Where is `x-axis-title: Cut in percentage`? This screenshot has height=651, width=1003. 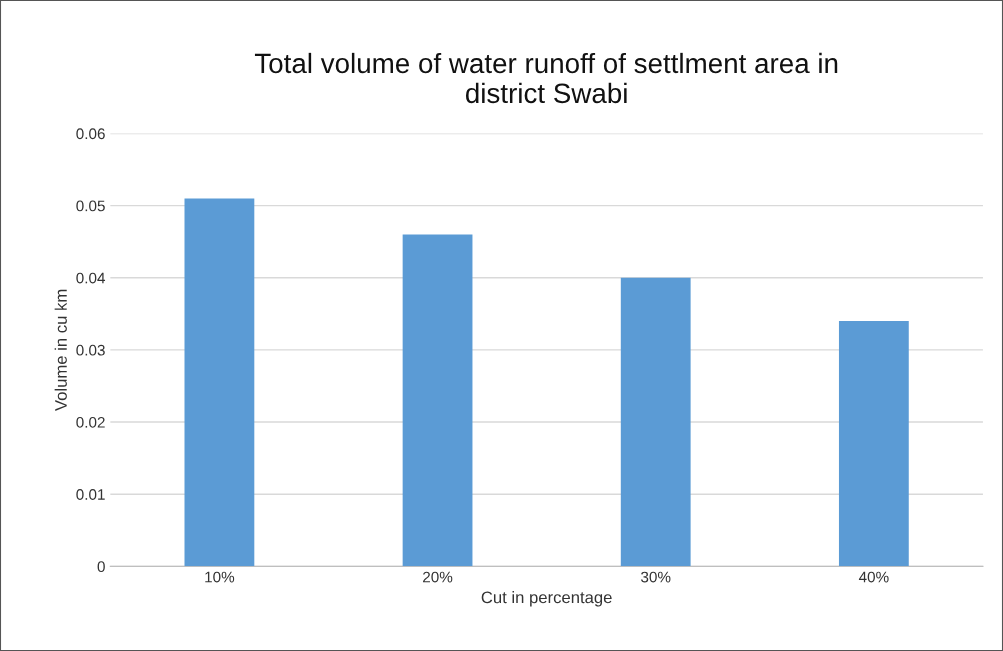 x-axis-title: Cut in percentage is located at coordinates (546, 599).